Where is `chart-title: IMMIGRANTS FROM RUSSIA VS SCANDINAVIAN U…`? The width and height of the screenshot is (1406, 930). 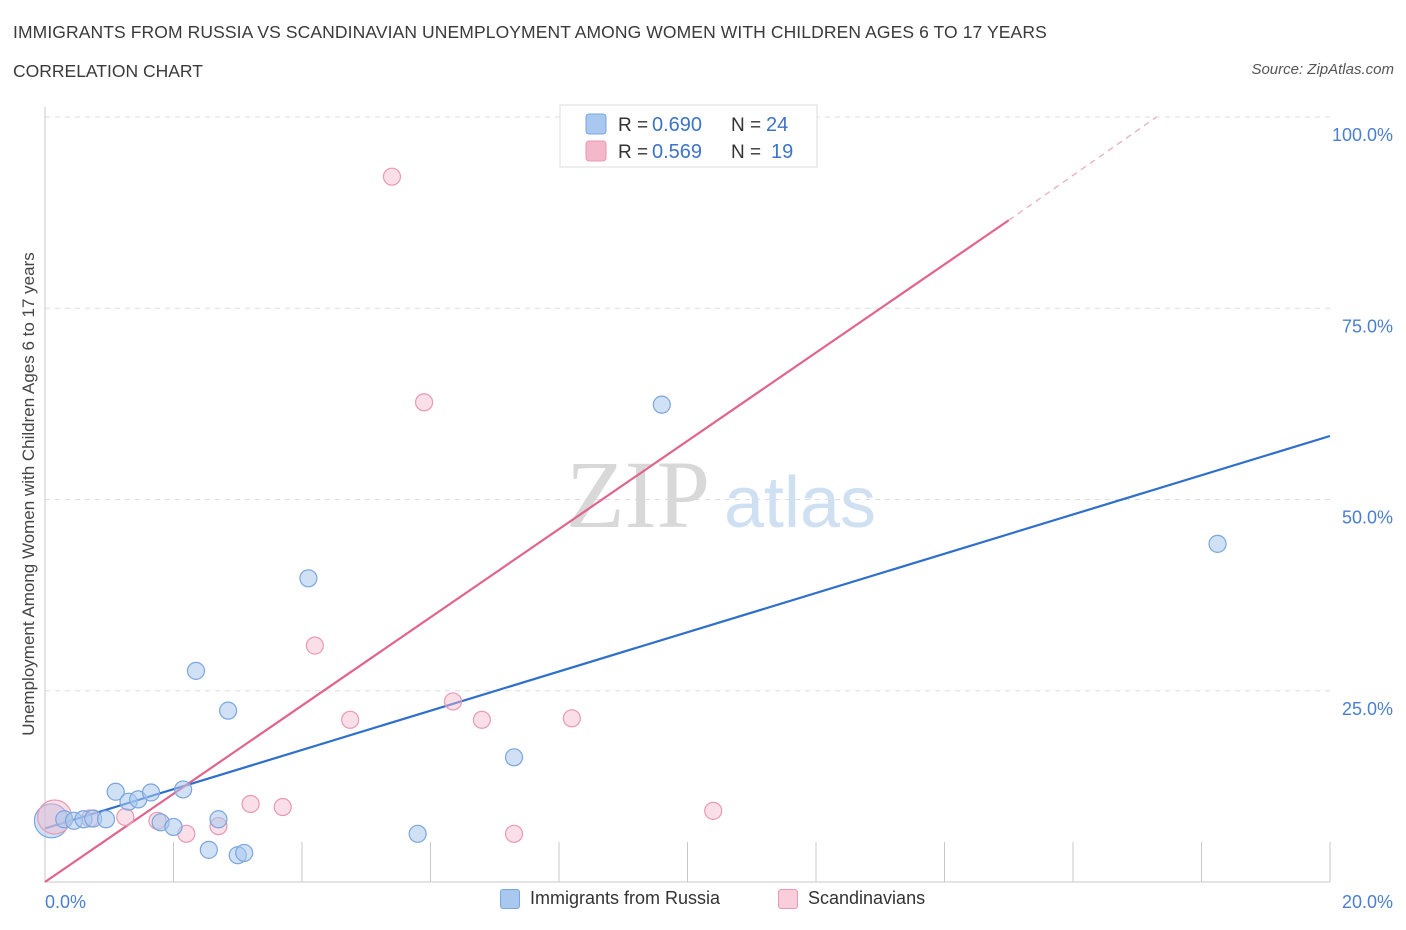
chart-title: IMMIGRANTS FROM RUSSIA VS SCANDINAVIAN U… is located at coordinates (530, 32).